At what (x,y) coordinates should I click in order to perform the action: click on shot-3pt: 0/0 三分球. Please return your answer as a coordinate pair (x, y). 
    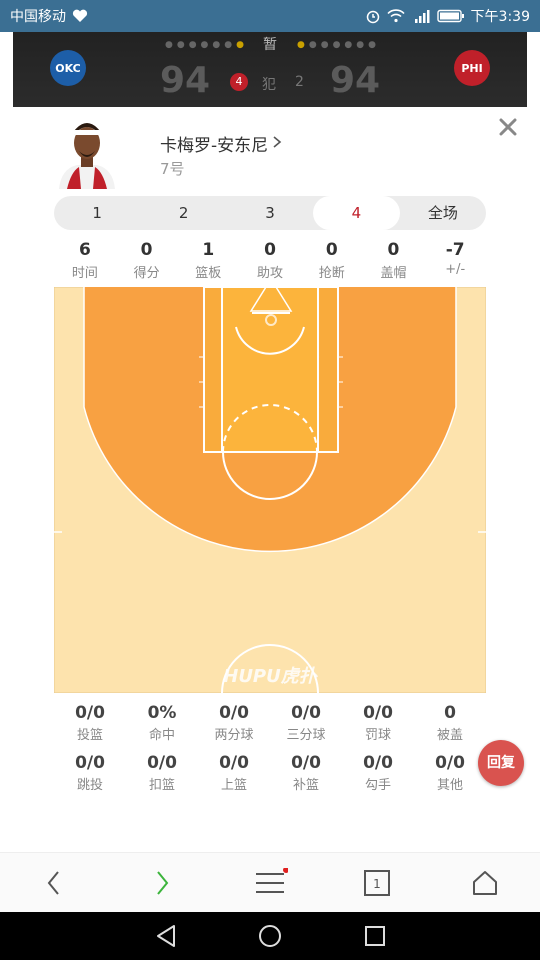
    Looking at the image, I should click on (306, 723).